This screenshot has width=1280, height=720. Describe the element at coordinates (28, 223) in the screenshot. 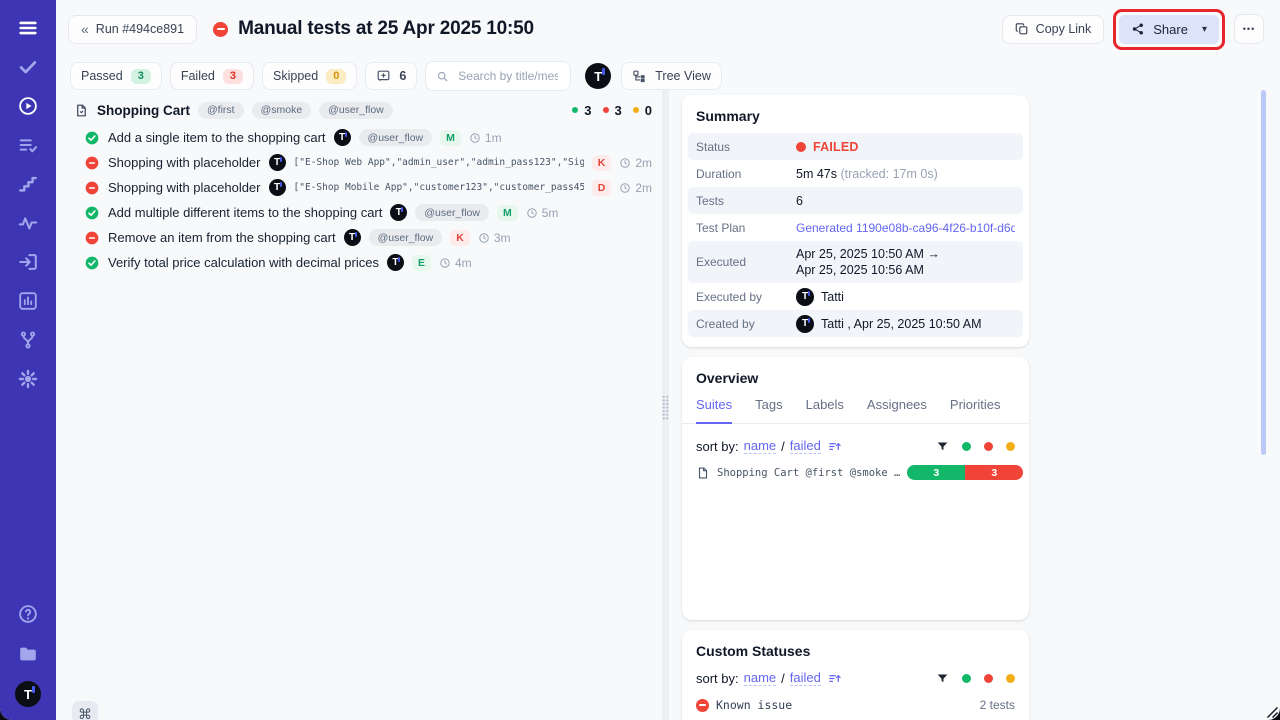

I see `pulse-icon` at that location.